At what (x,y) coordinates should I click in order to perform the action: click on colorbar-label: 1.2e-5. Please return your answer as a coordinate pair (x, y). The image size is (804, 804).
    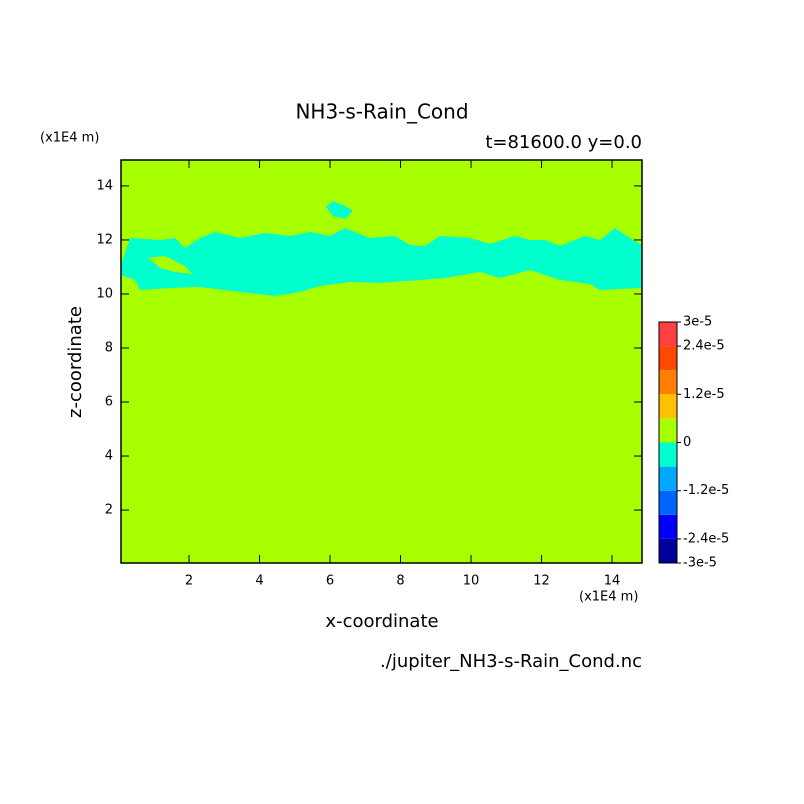
    Looking at the image, I should click on (704, 394).